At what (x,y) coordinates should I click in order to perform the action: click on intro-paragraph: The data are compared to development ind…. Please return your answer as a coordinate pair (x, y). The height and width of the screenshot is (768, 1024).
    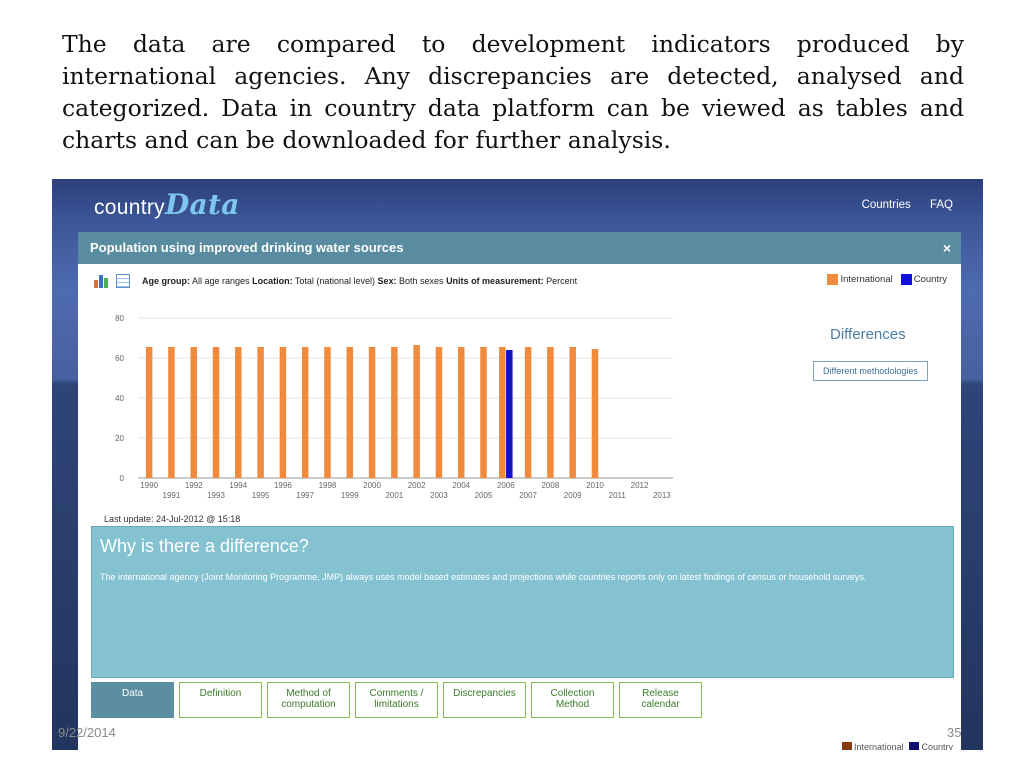
    Looking at the image, I should click on (513, 92).